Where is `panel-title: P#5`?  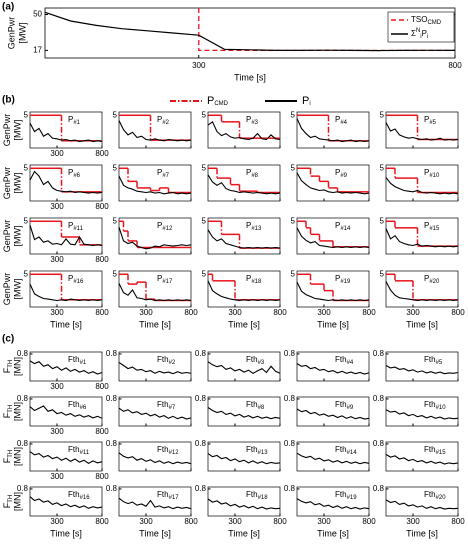
panel-title: P#5 is located at coordinates (430, 120).